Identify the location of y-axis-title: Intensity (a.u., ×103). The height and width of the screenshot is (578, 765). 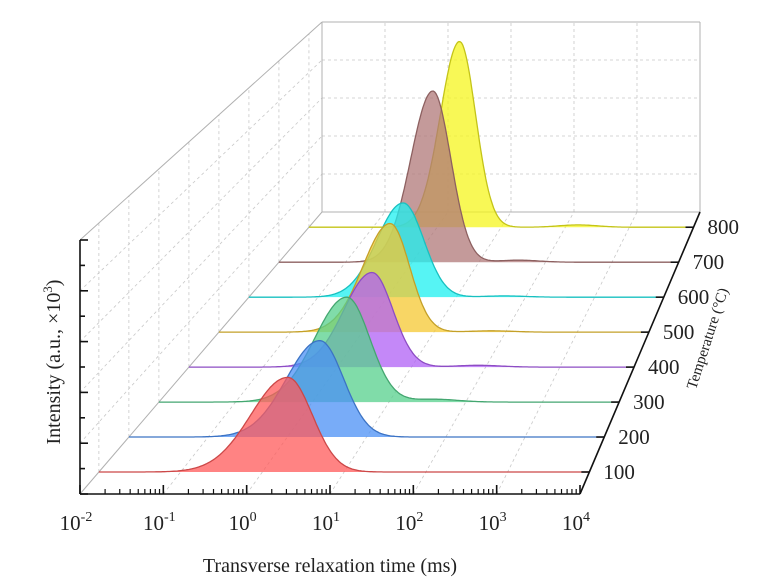
(52, 362).